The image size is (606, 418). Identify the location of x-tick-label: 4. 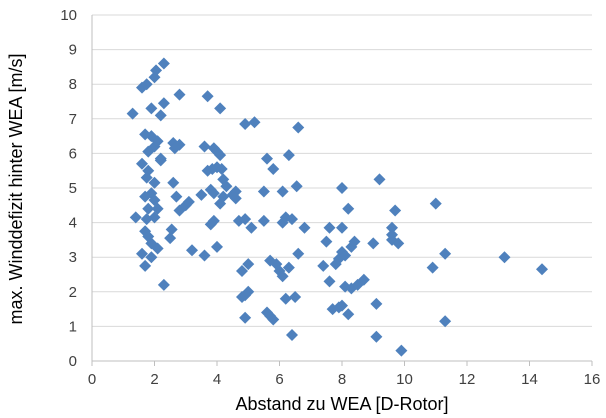
(217, 379).